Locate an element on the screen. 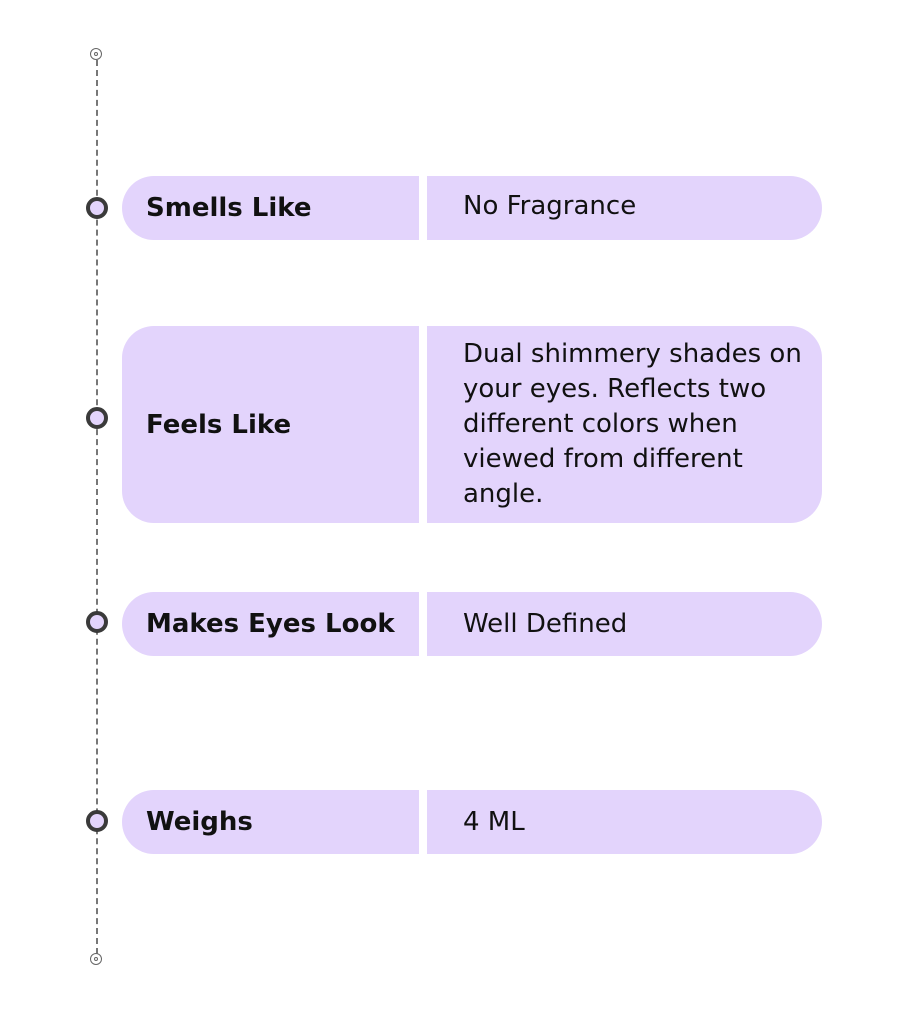 The image size is (900, 1014). timeline-line is located at coordinates (97, 507).